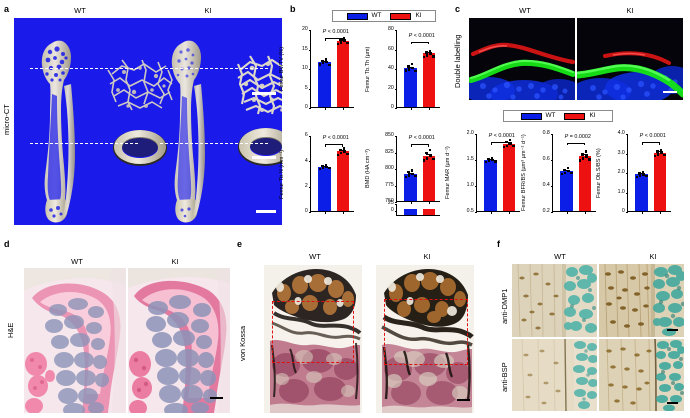 The height and width of the screenshot is (418, 690). I want to click on chart-bvtv: 20 15 10 5 0 P < 0.0001 Femur BV/TV (%), so click(316, 68).